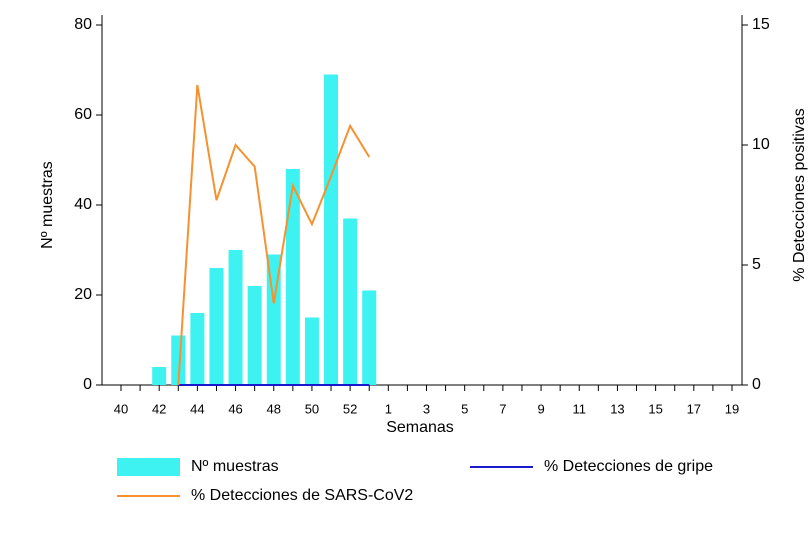 This screenshot has width=812, height=538. Describe the element at coordinates (756, 384) in the screenshot. I see `y2-tick-label: 0` at that location.